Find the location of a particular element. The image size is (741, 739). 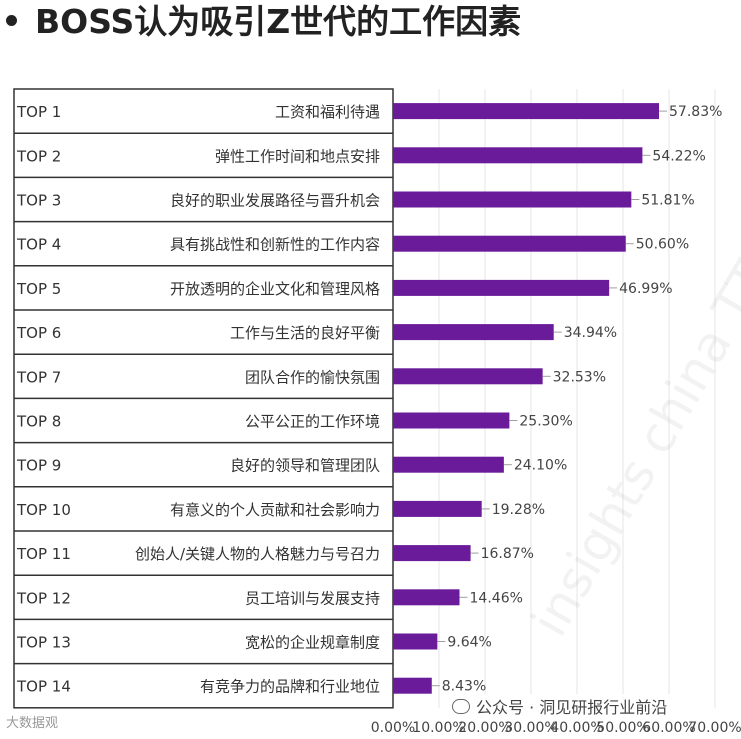

rank-label: TOP 4 is located at coordinates (38, 245).